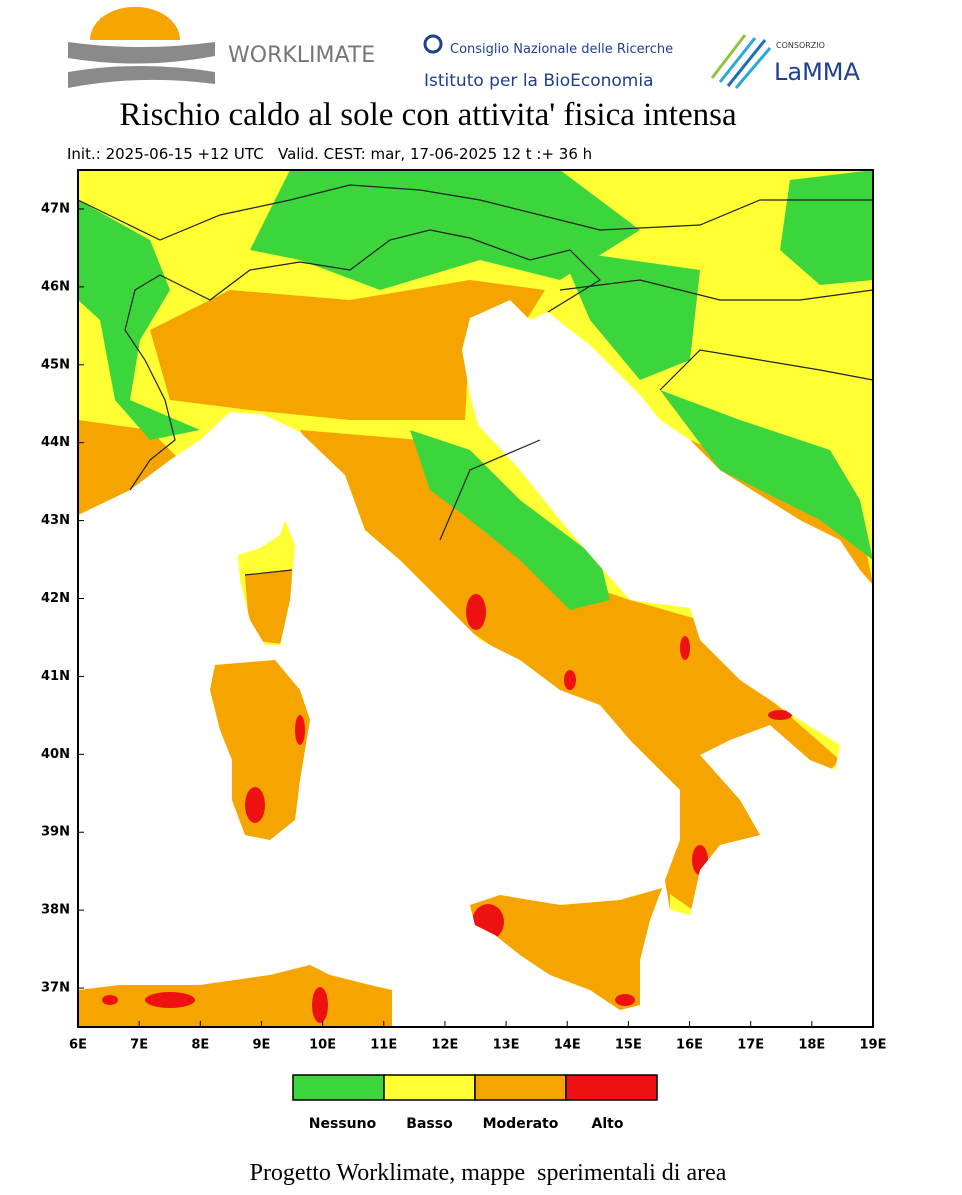 Image resolution: width=962 pixels, height=1195 pixels. I want to click on y-tick-label: 43N, so click(55, 520).